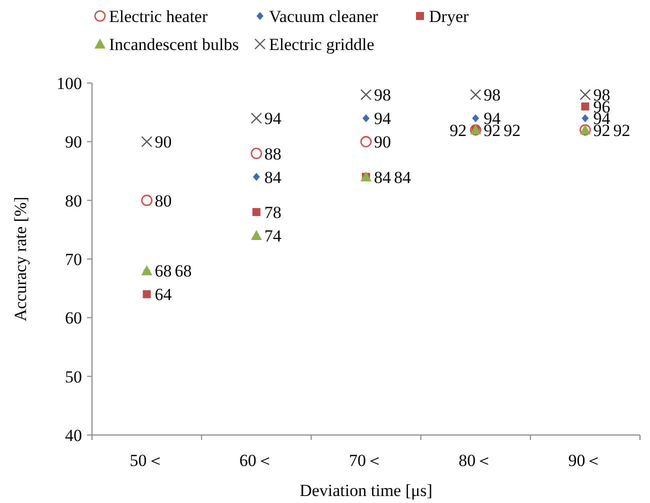 The height and width of the screenshot is (503, 650). What do you see at coordinates (273, 236) in the screenshot?
I see `data-label: 74` at bounding box center [273, 236].